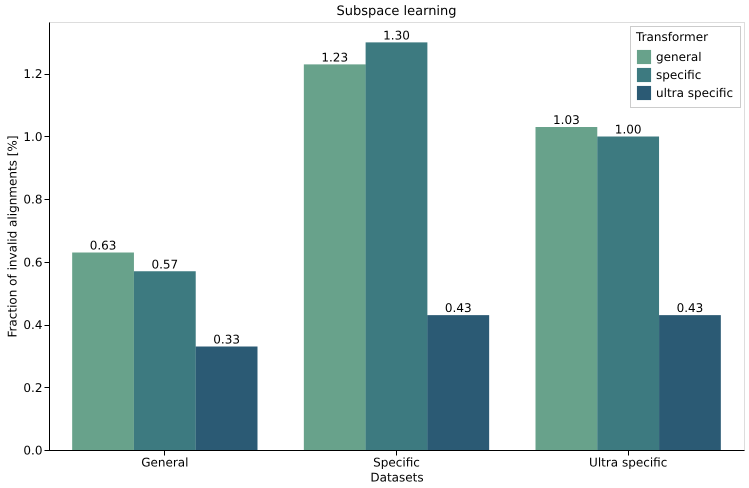 This screenshot has height=488, width=749. What do you see at coordinates (32, 199) in the screenshot?
I see `y-tick-label: 0.8` at bounding box center [32, 199].